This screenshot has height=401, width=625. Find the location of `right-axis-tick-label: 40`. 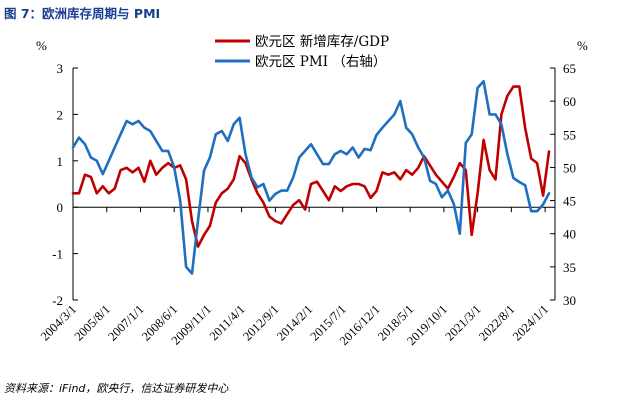

right-axis-tick-label: 40 is located at coordinates (569, 234).